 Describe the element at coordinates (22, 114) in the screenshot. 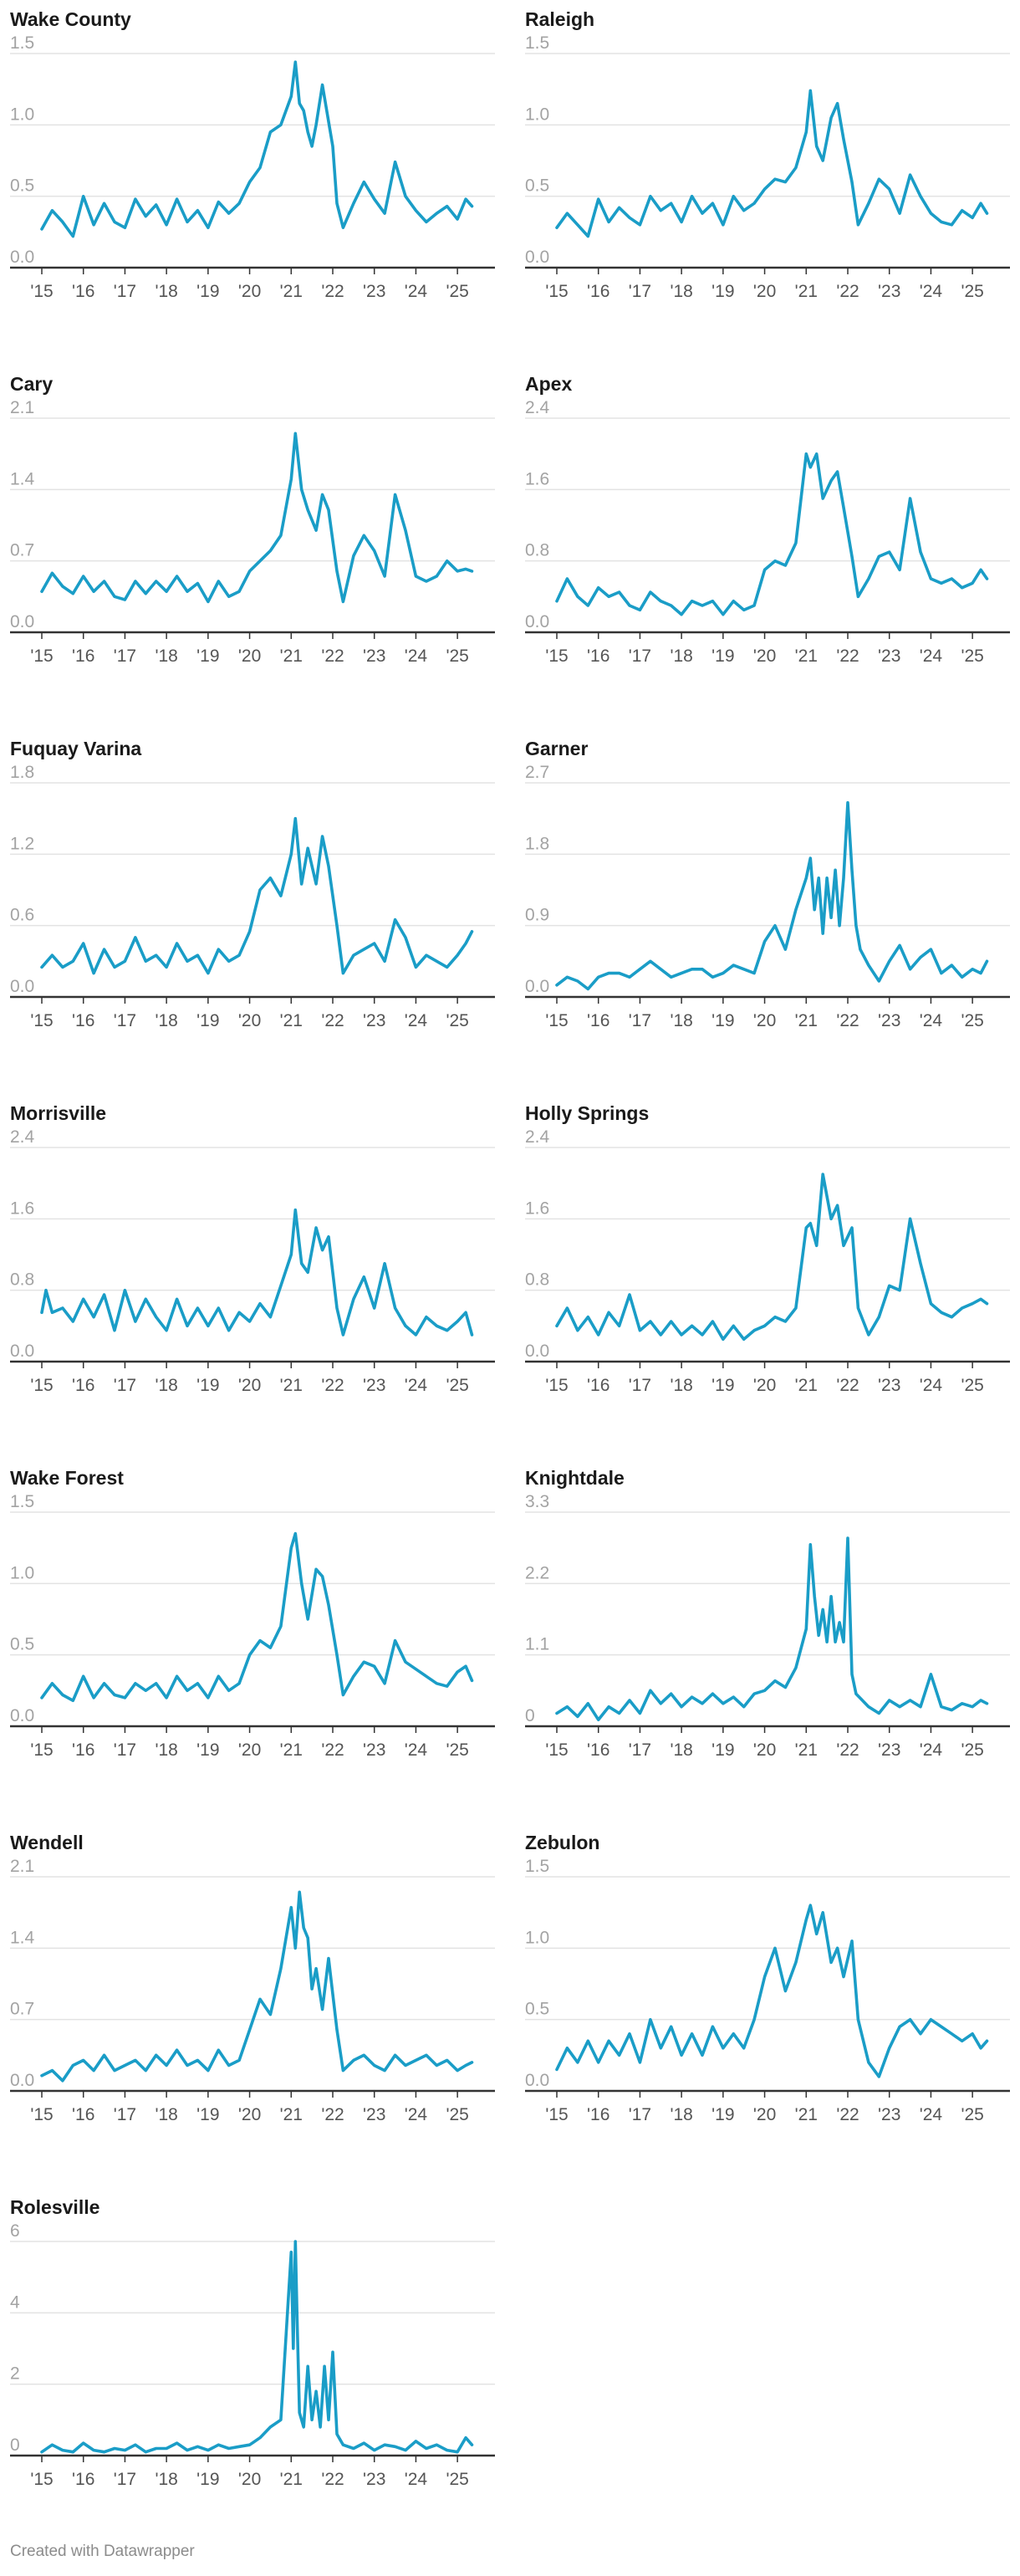

I see `y-tick-label: 1.0` at that location.